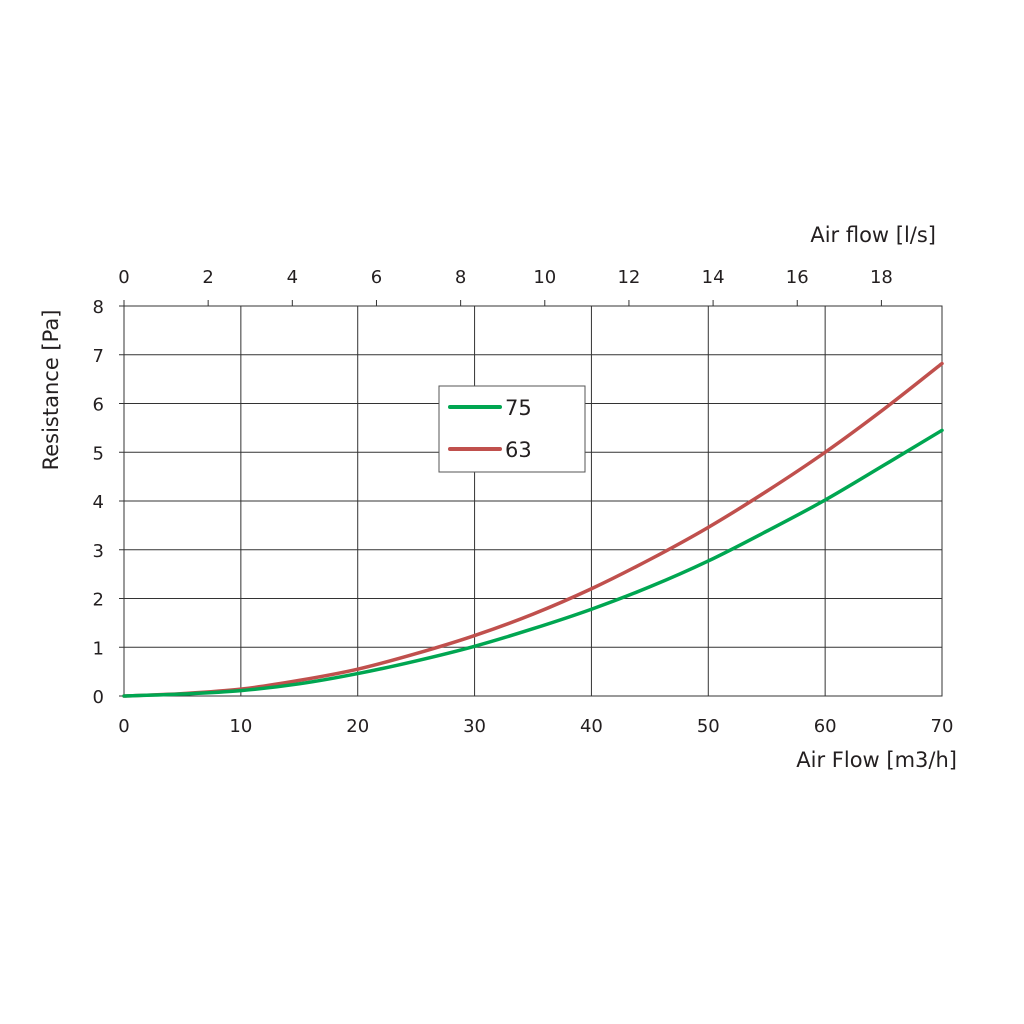 This screenshot has width=1024, height=1024. I want to click on x2-tick-label: 8, so click(460, 277).